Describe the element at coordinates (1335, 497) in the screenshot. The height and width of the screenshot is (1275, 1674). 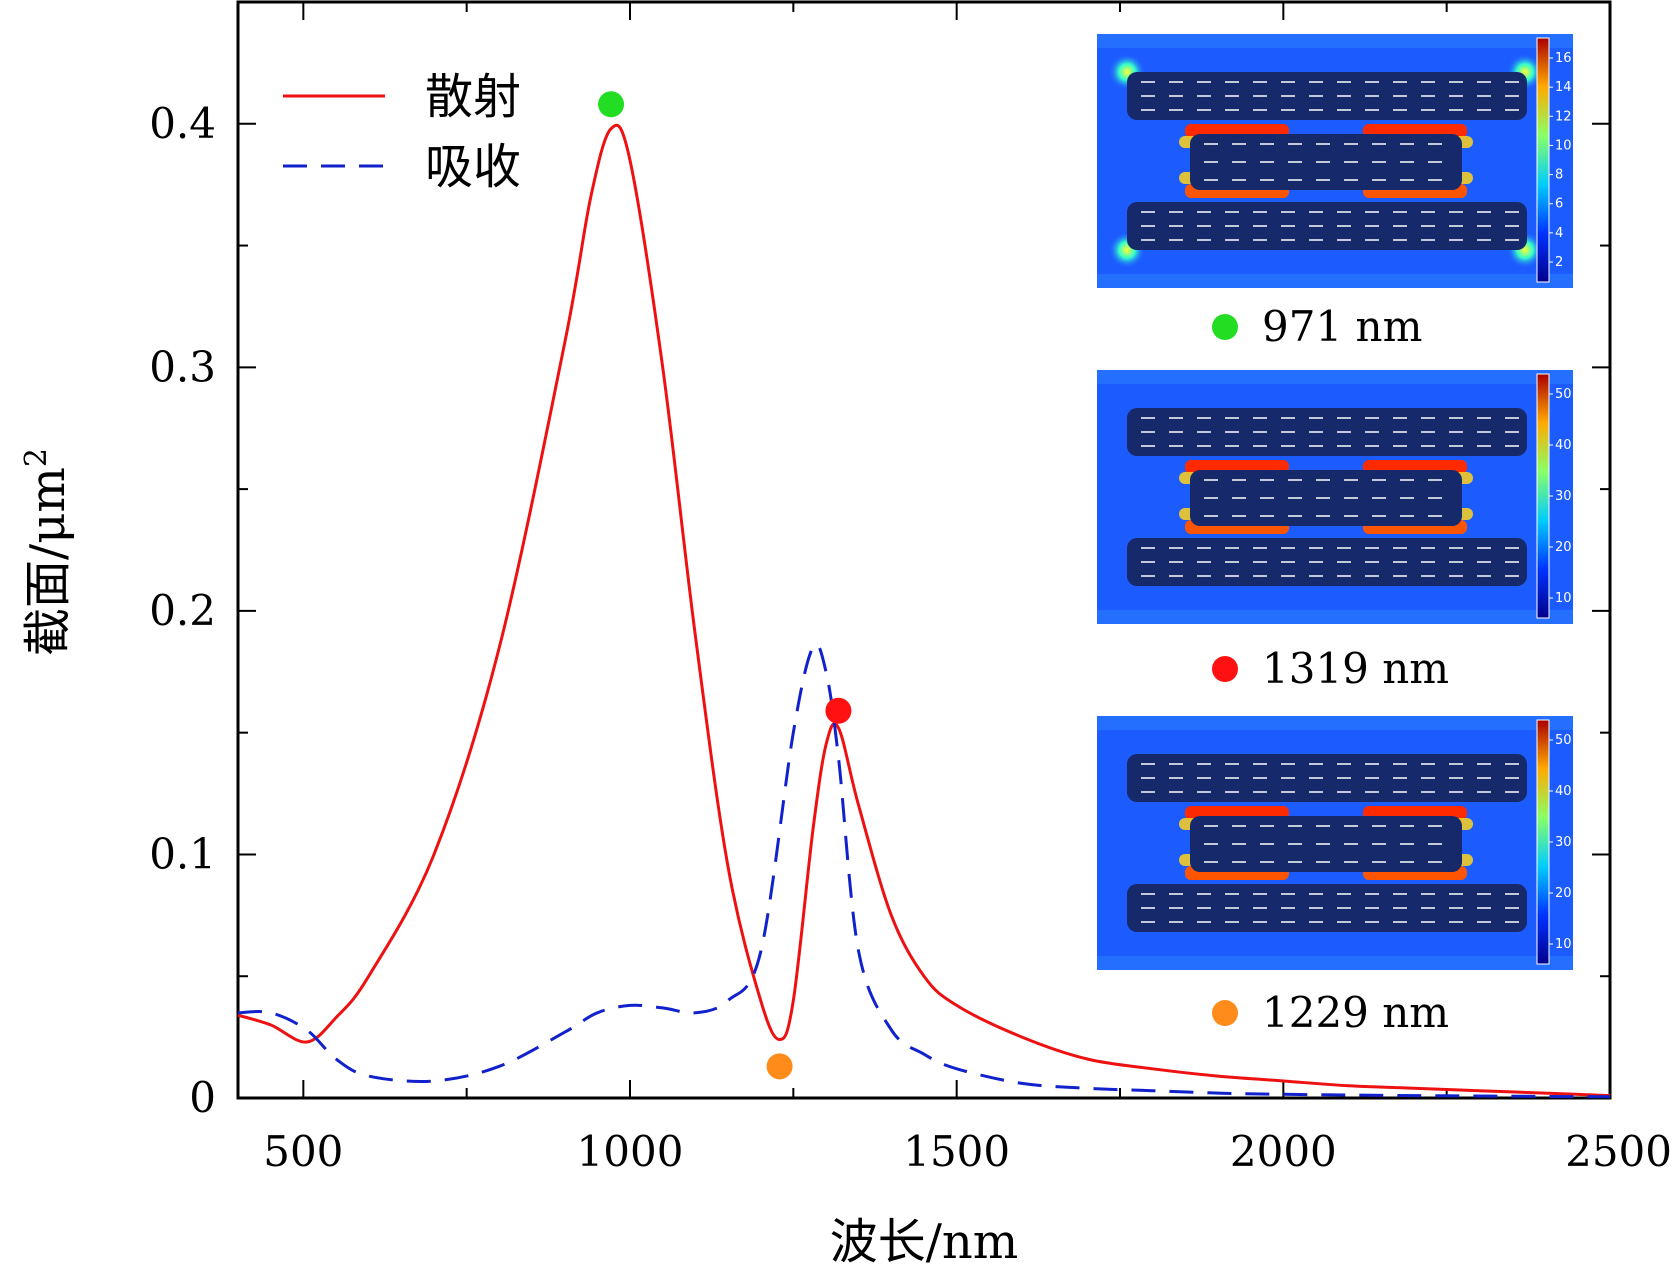
I see `field-map-inset-1319: 50 40 30 20 10` at that location.